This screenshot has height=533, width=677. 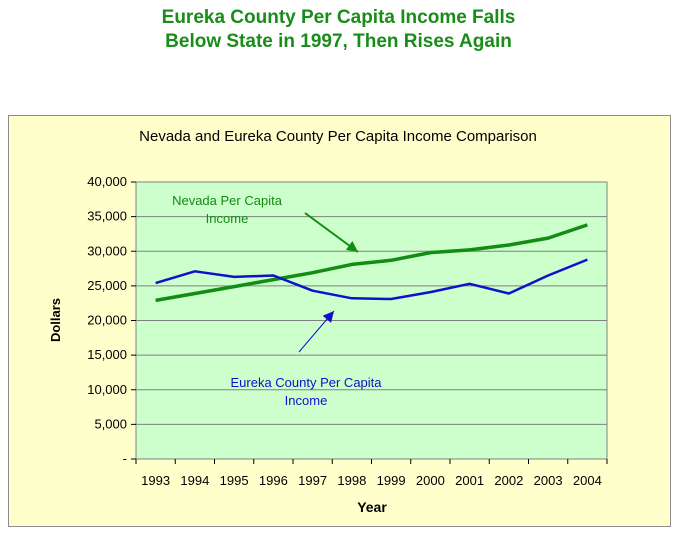 What do you see at coordinates (548, 480) in the screenshot?
I see `x-tick-label: 2003` at bounding box center [548, 480].